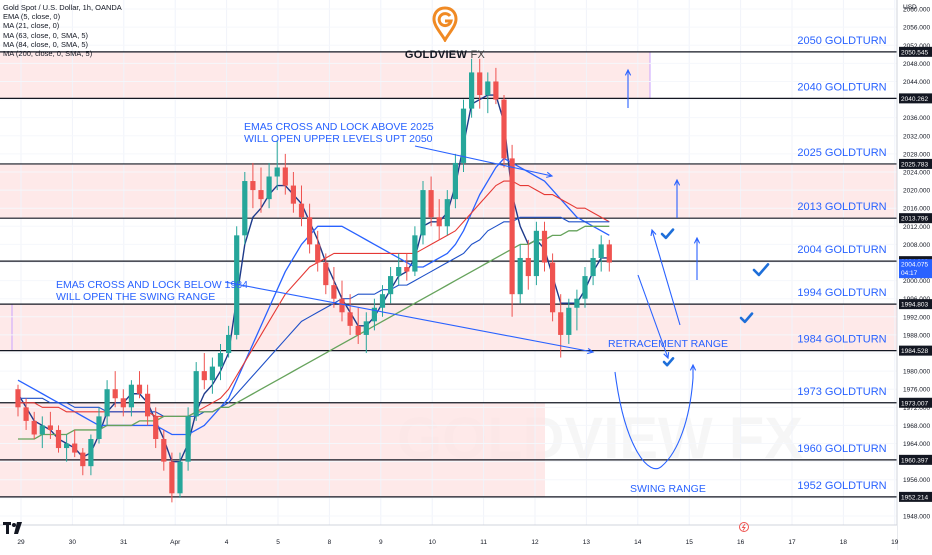  Describe the element at coordinates (272, 449) in the screenshot. I see `demand-zone` at that location.